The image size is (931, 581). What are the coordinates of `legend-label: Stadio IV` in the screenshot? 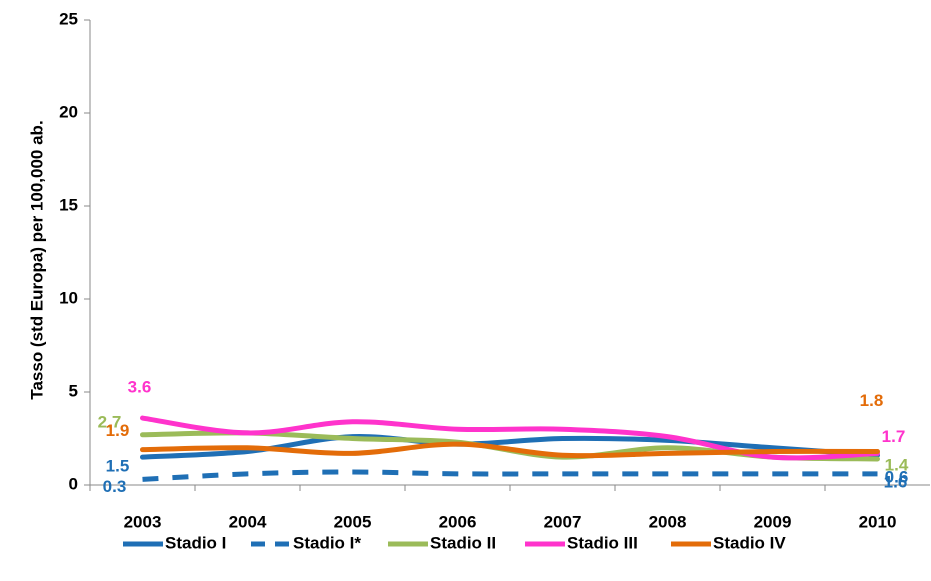 It's located at (749, 542).